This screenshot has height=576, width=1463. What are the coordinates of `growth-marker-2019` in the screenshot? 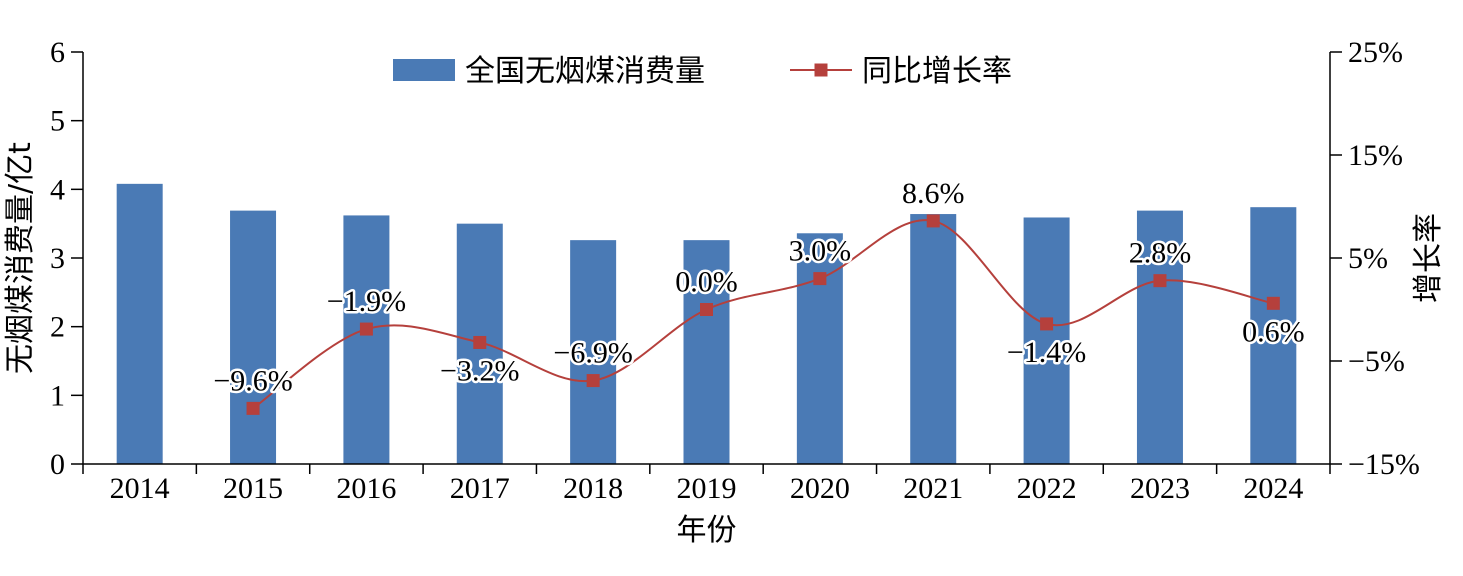 It's located at (706, 309).